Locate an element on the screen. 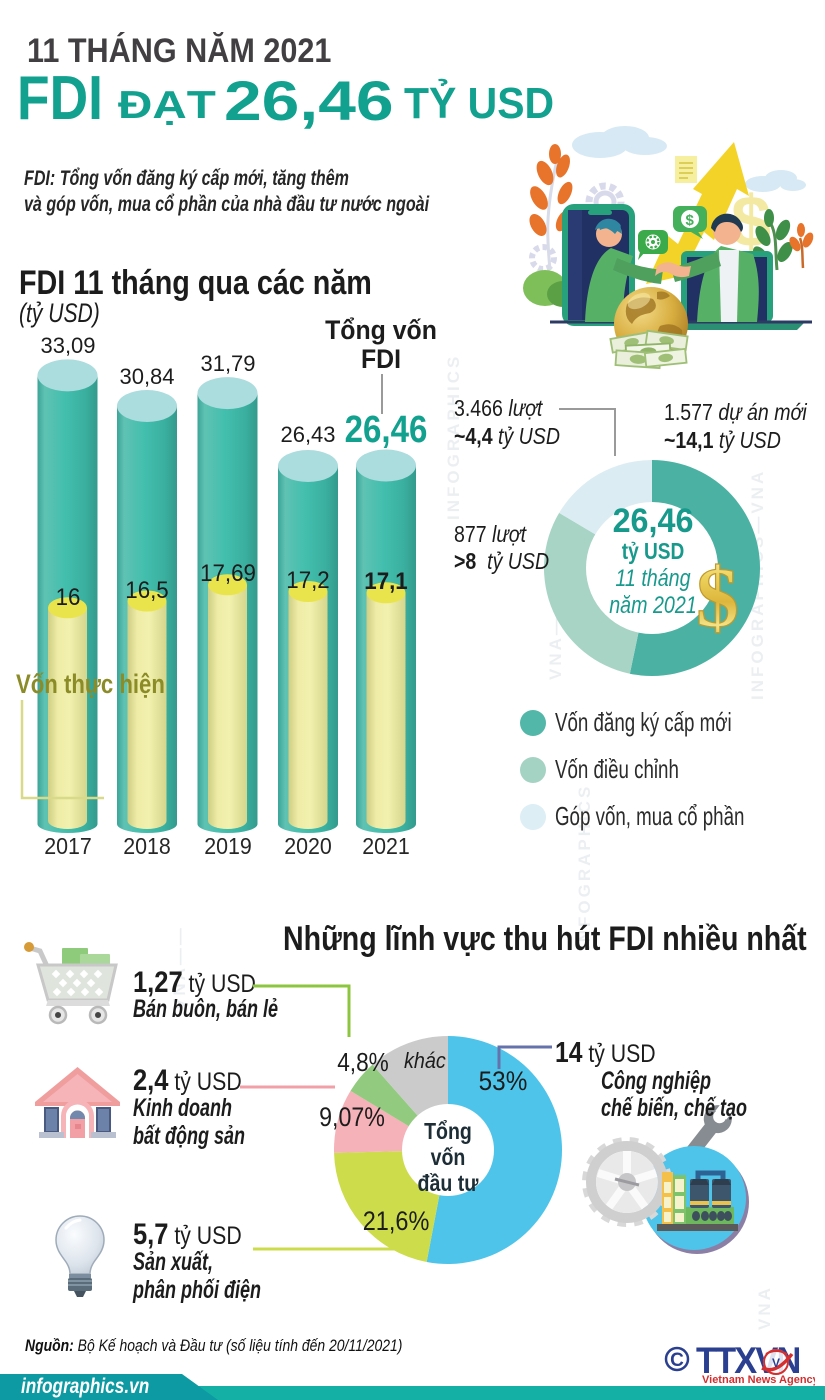  svg-text: C is located at coordinates (677, 1360).